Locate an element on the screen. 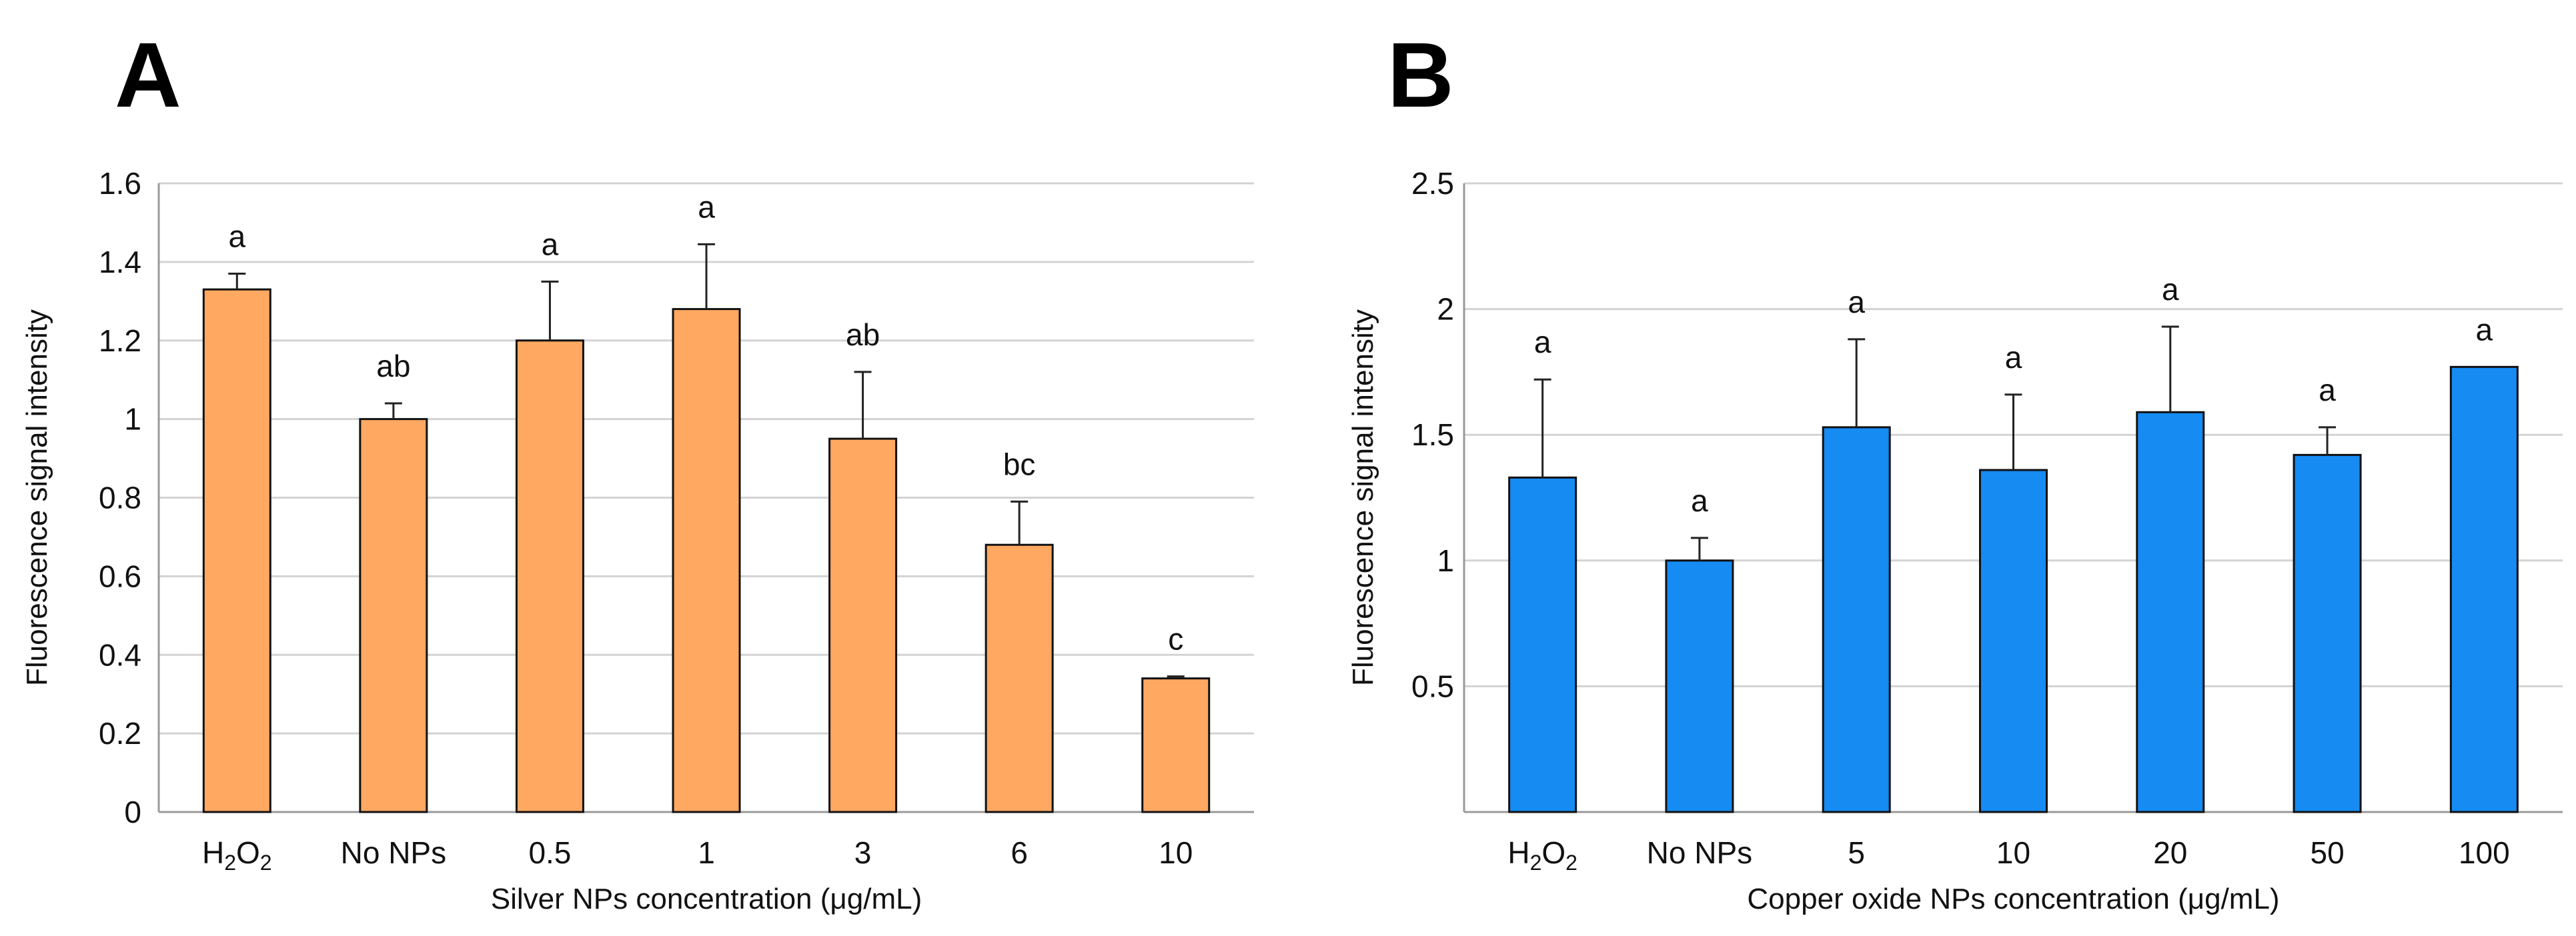  x-tick-label: 5 is located at coordinates (1856, 852).